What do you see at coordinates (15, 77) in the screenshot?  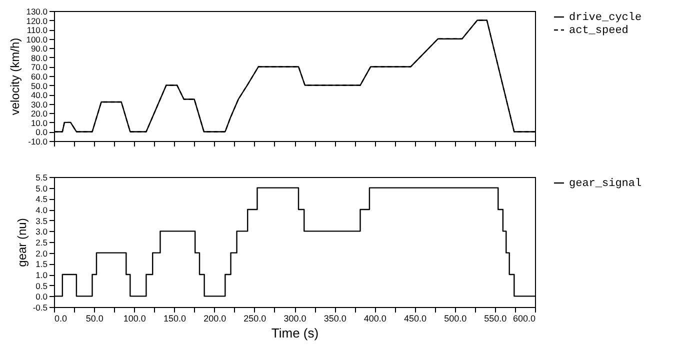 I see `y-axis-title: velocity (km/h)` at bounding box center [15, 77].